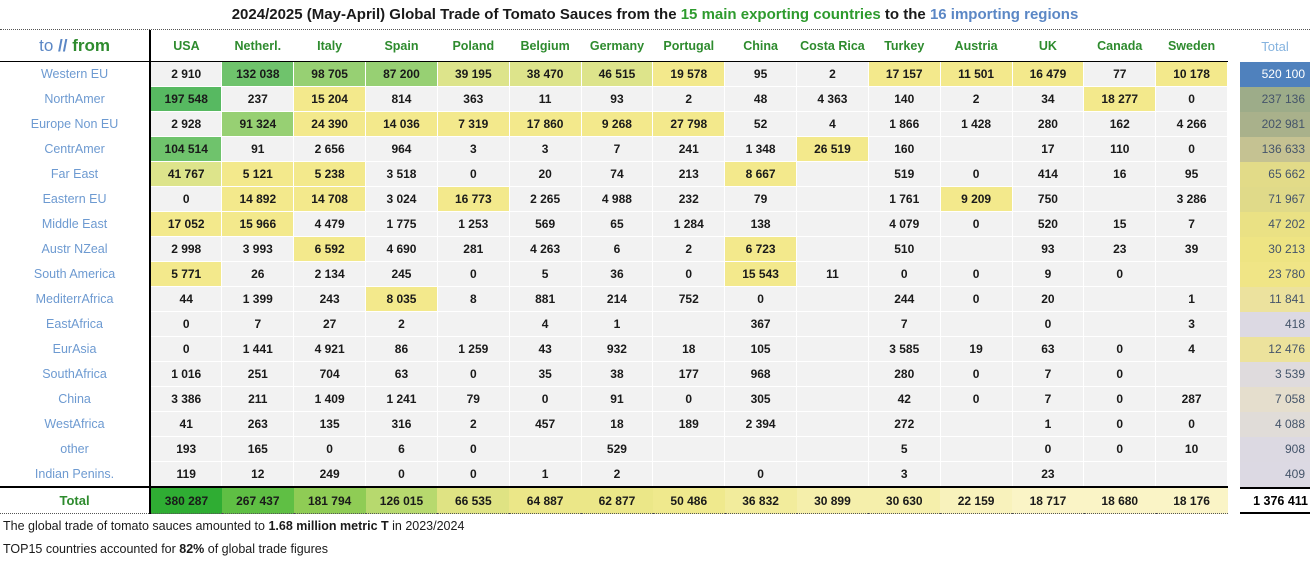  Describe the element at coordinates (904, 46) in the screenshot. I see `column-header-turkey: Turkey` at that location.